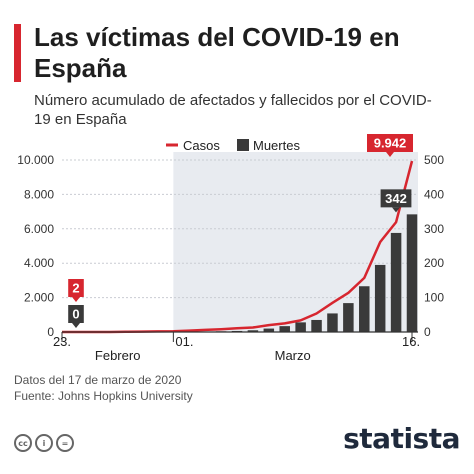 The image size is (474, 474). I want to click on left-tick-label: 2.000, so click(39, 298).